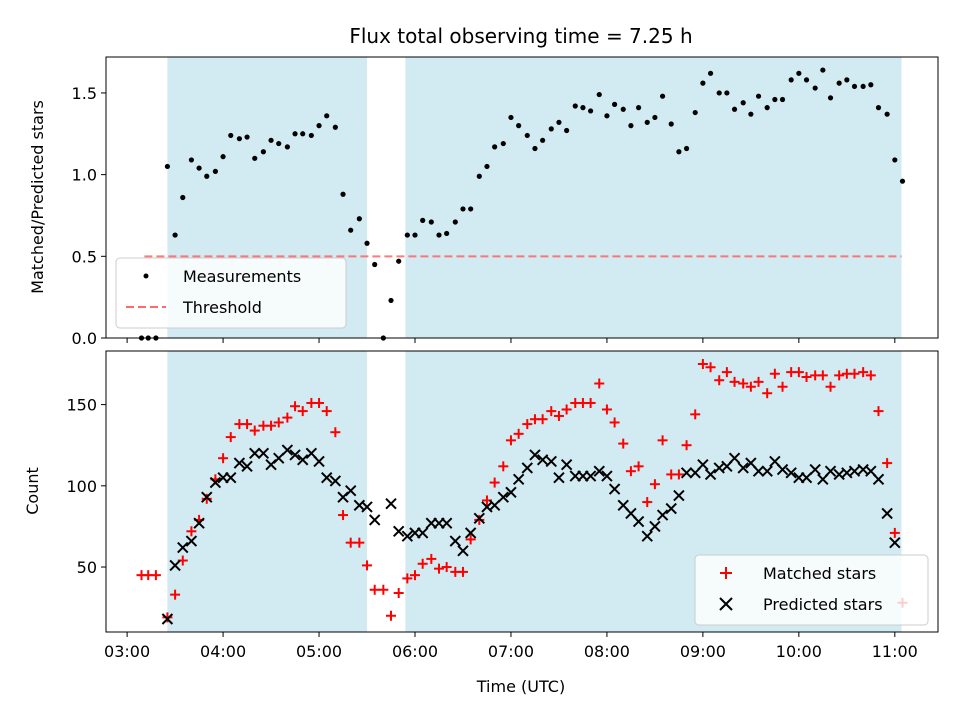 The image size is (960, 720). I want to click on legend-matched-marker, so click(726, 573).